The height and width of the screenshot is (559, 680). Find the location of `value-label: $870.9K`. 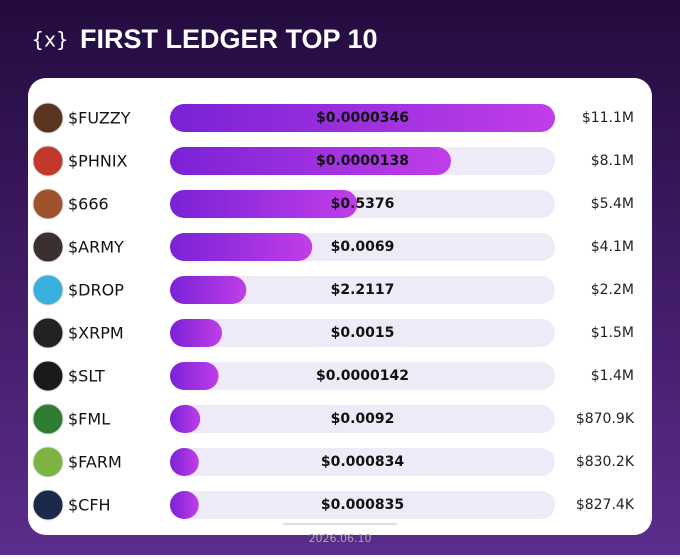

value-label: $870.9K is located at coordinates (605, 419).